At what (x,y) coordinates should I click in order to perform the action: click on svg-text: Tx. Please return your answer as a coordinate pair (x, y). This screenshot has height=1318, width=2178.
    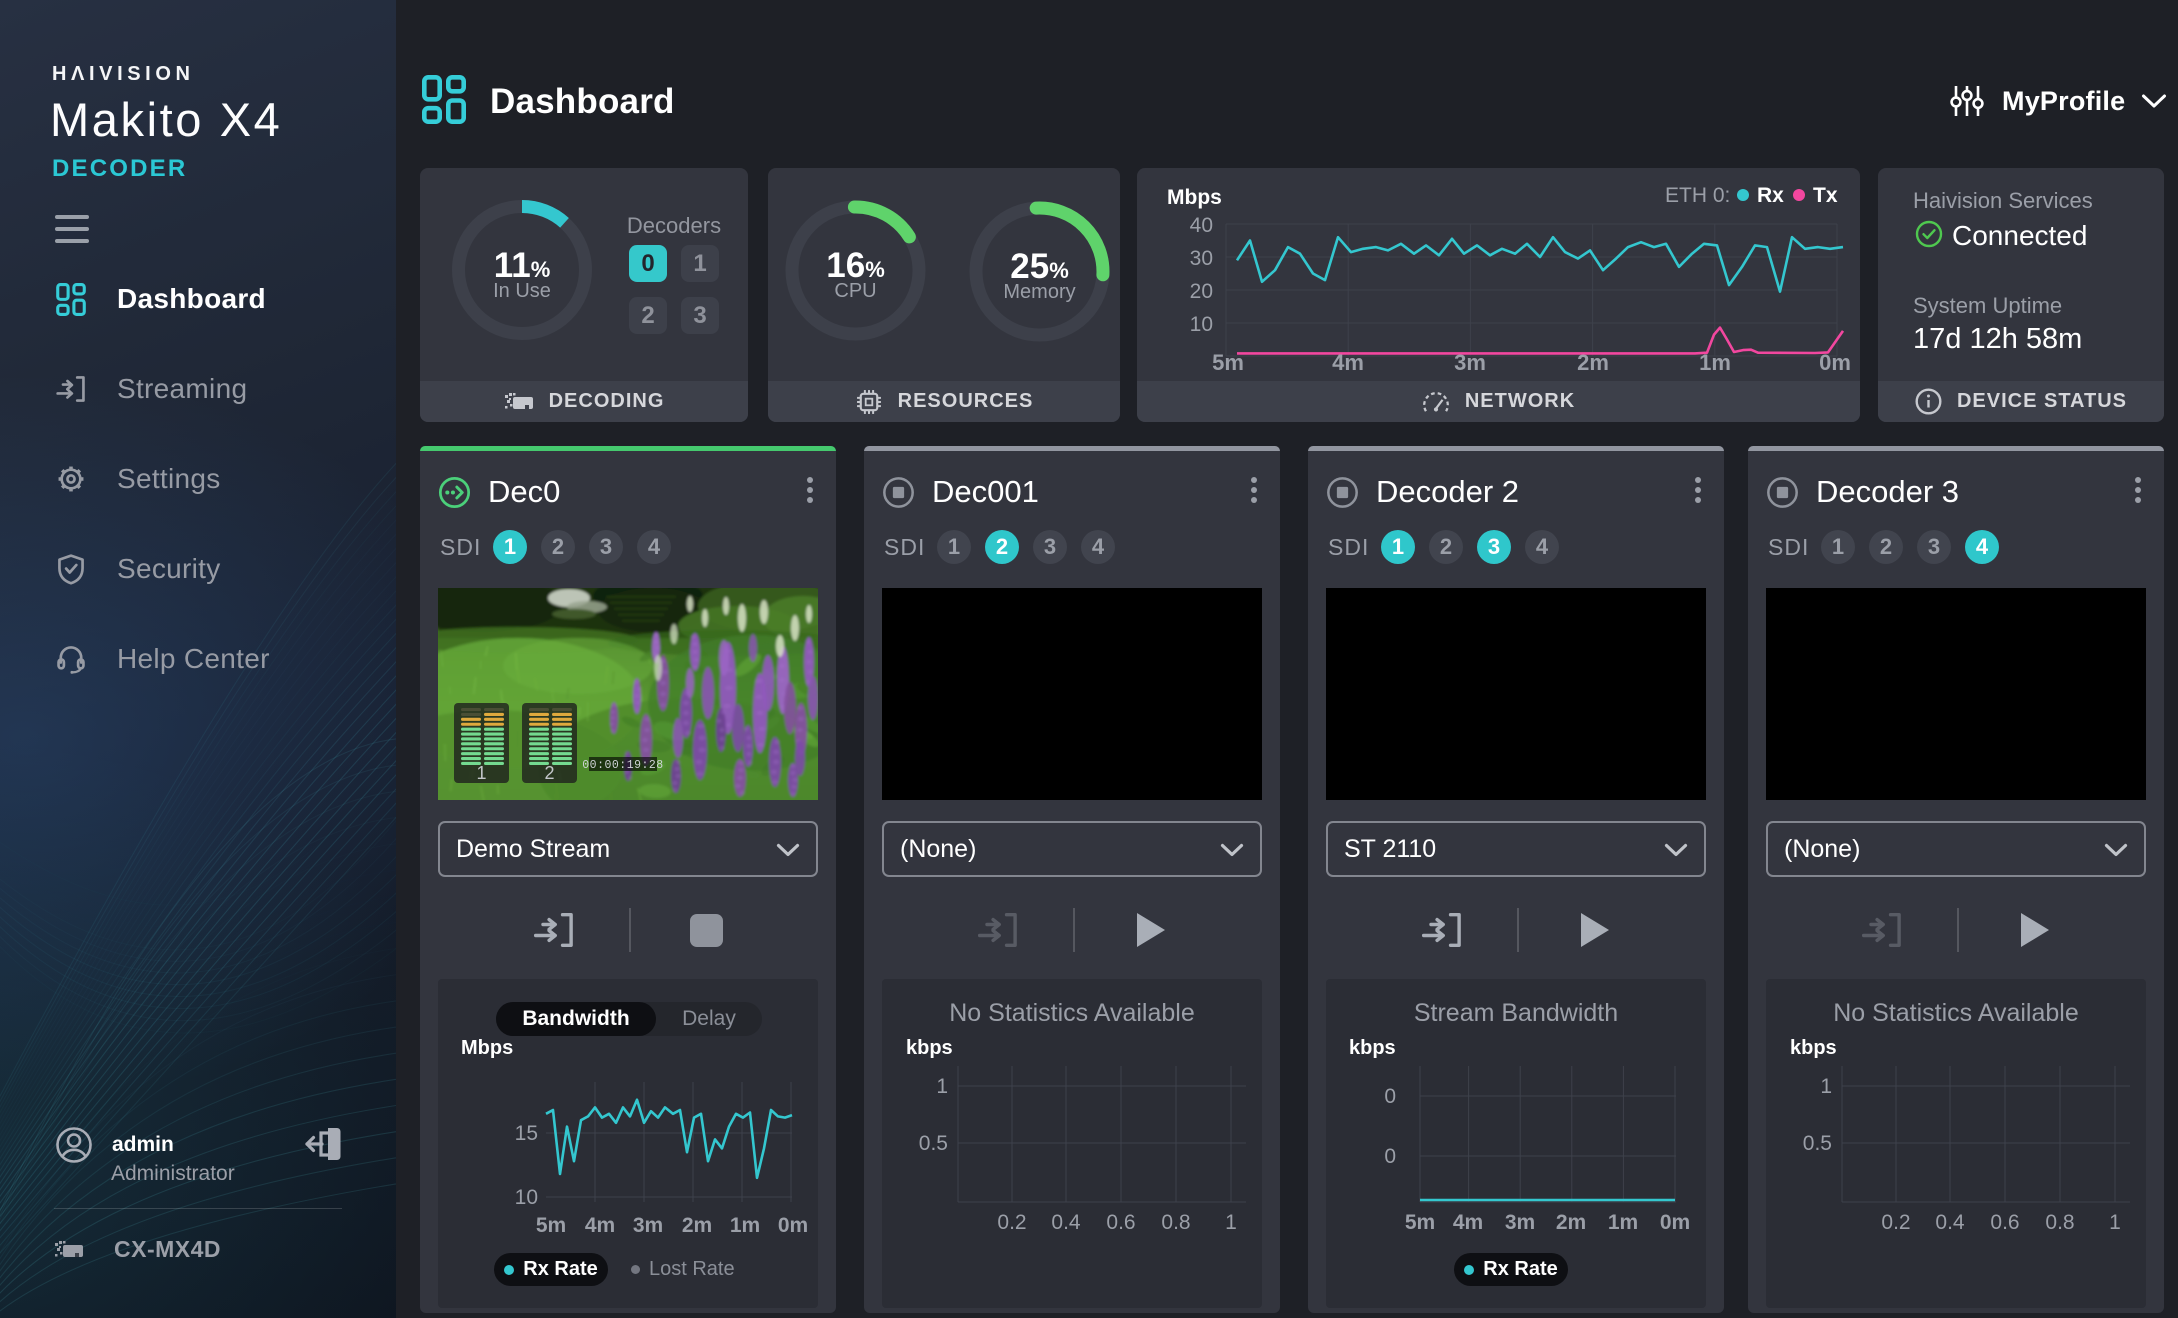
    Looking at the image, I should click on (1825, 195).